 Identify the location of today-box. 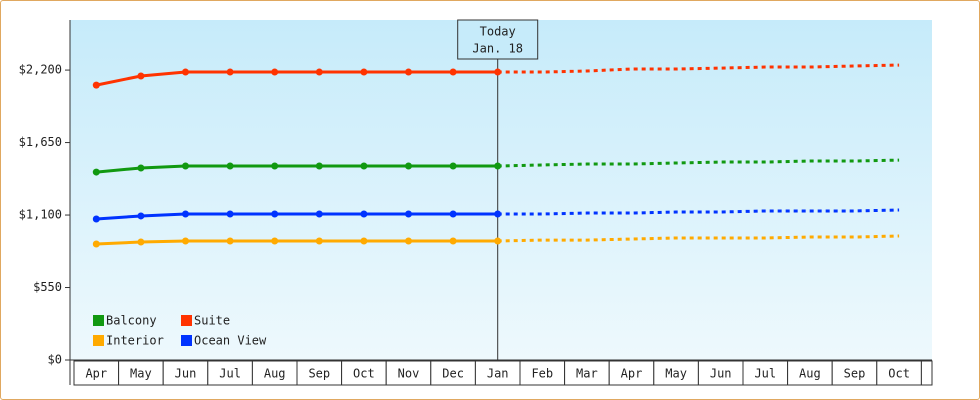
(498, 39).